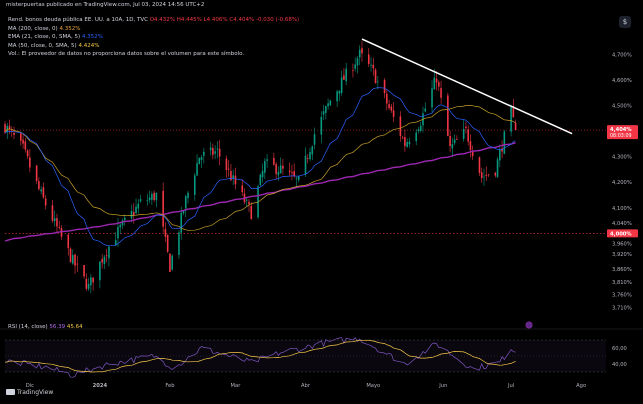 The width and height of the screenshot is (643, 404). What do you see at coordinates (44, 37) in the screenshot?
I see `legend-ema21: EMA (21, close, 0, SMA, 5)` at bounding box center [44, 37].